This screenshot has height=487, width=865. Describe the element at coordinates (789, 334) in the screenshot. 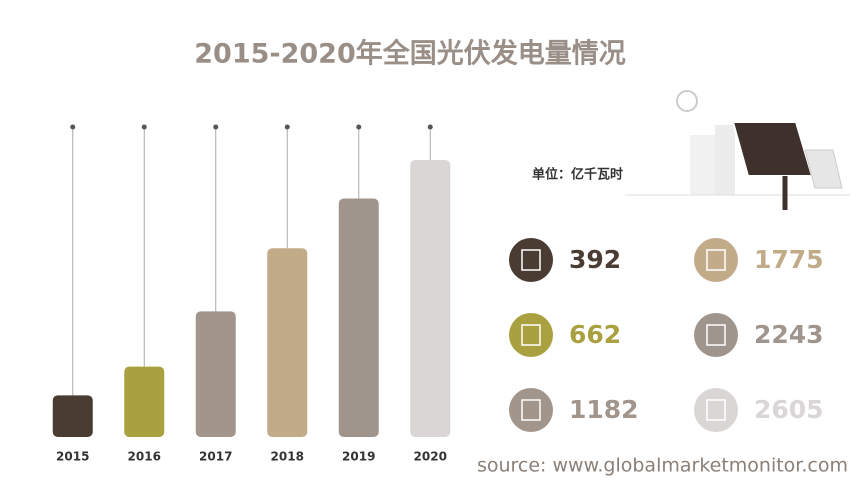

I see `value-label: 2243` at that location.